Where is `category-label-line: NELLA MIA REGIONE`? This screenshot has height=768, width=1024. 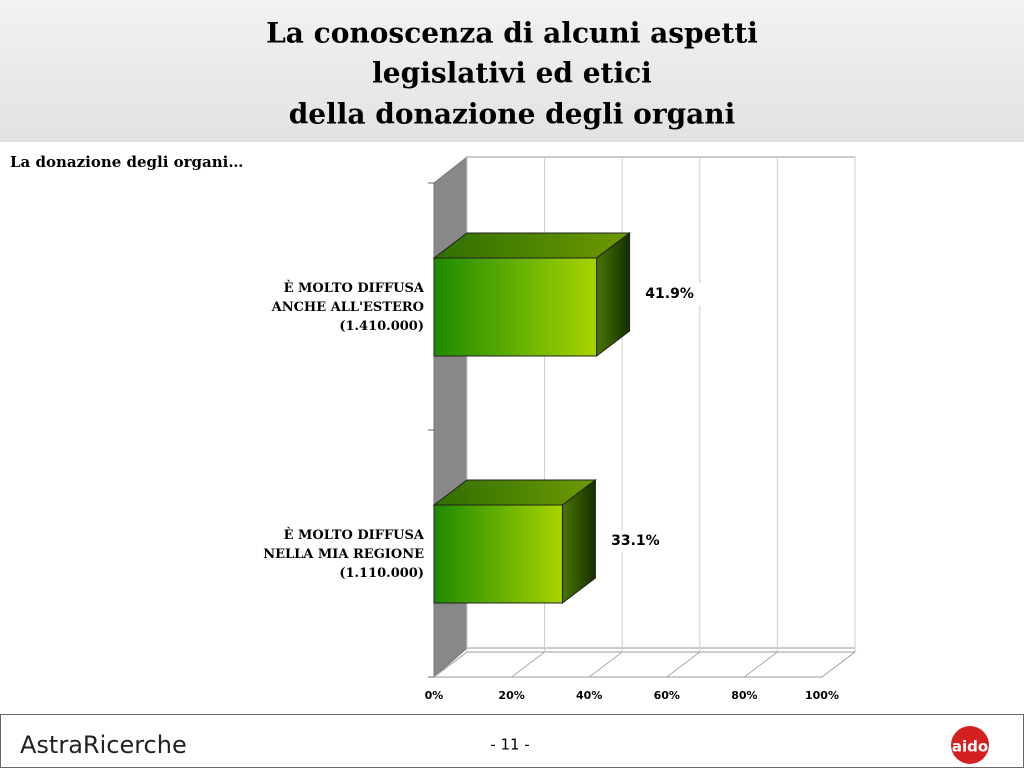 category-label-line: NELLA MIA REGIONE is located at coordinates (343, 554).